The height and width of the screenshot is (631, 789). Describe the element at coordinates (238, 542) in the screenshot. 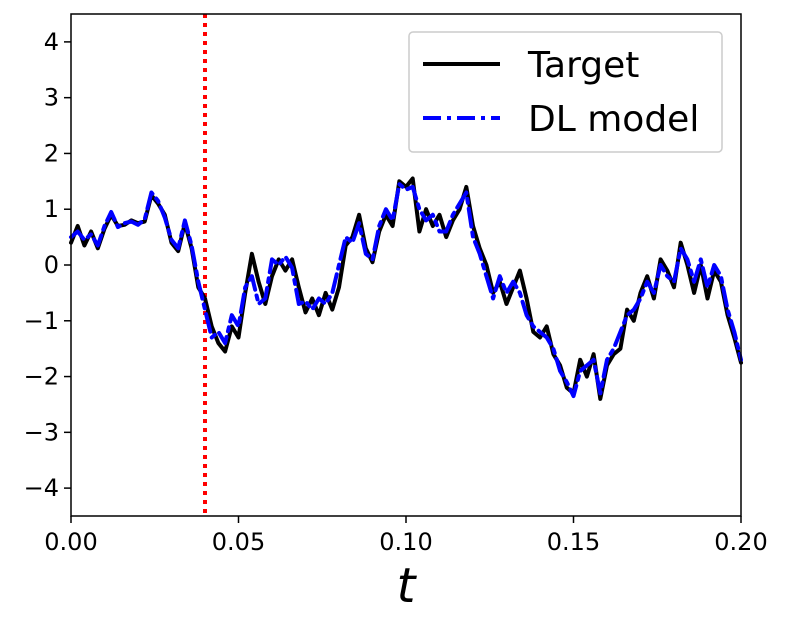

I see `x-tick-label: 0.05` at that location.